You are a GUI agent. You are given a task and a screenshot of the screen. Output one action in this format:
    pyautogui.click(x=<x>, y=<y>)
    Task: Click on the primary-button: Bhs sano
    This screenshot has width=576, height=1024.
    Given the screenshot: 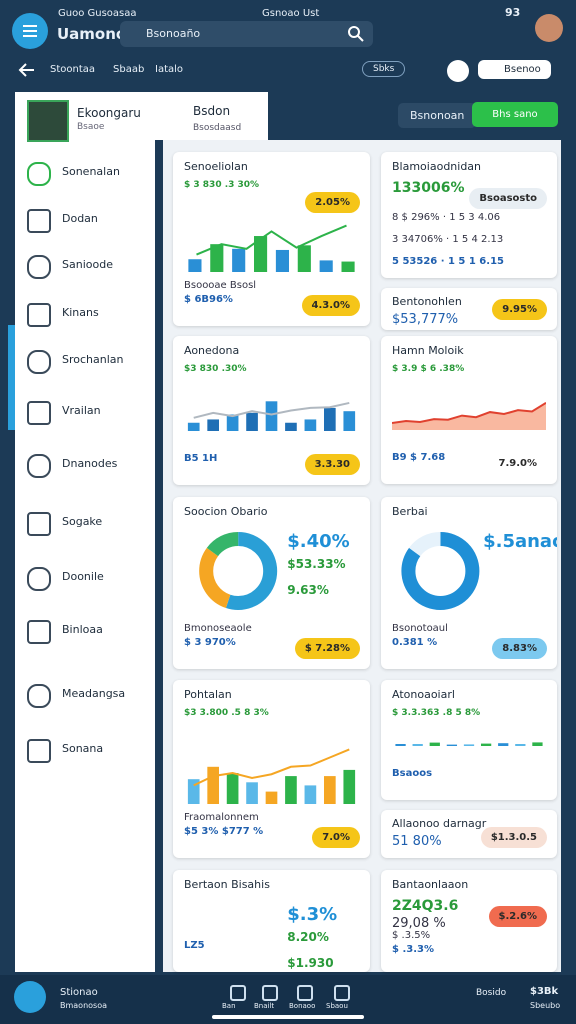 What is the action you would take?
    pyautogui.click(x=515, y=114)
    